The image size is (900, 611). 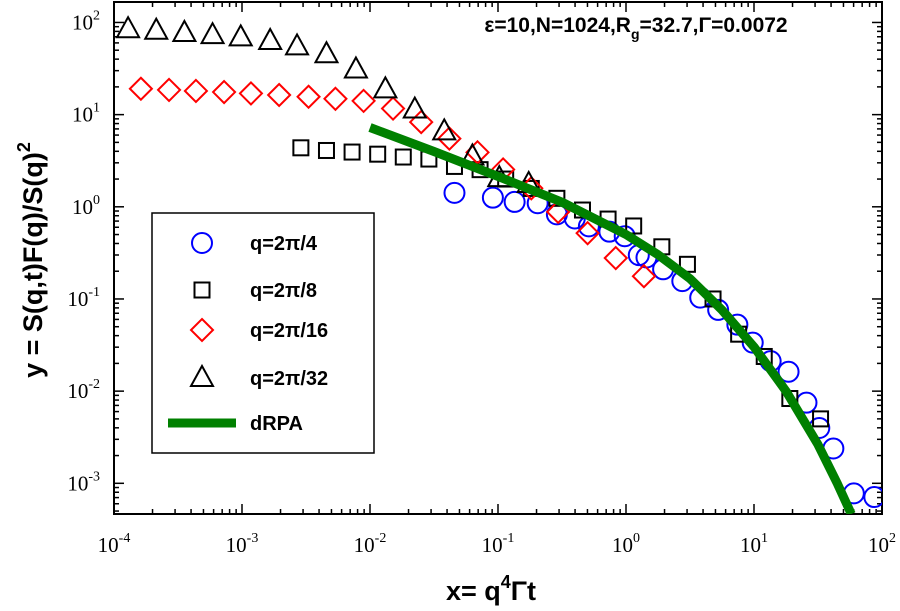 I want to click on legend-markers, so click(x=202, y=330).